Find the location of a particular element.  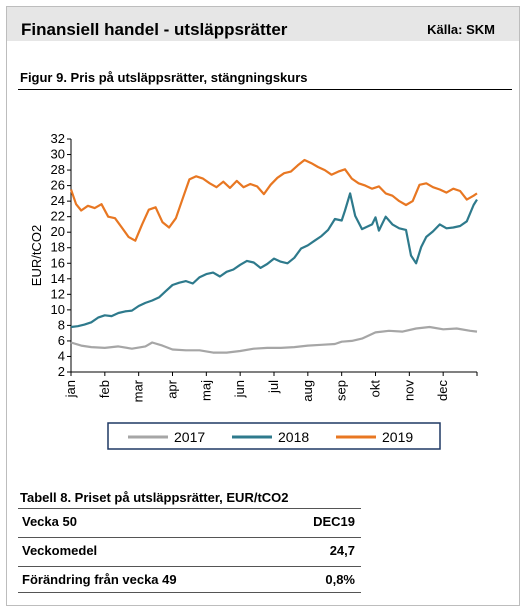

row-label: Veckomedel is located at coordinates (60, 550).